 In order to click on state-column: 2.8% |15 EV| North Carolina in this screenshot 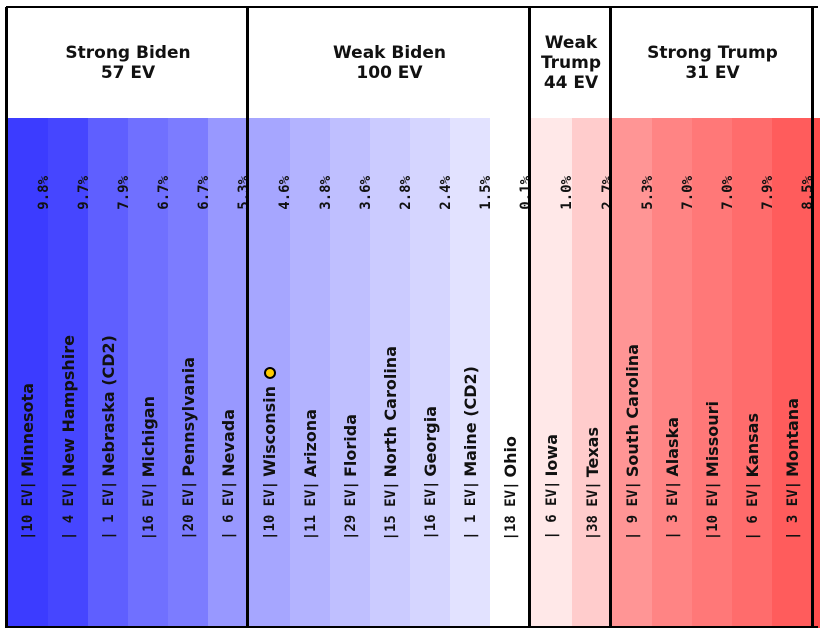, I will do `click(392, 373)`.